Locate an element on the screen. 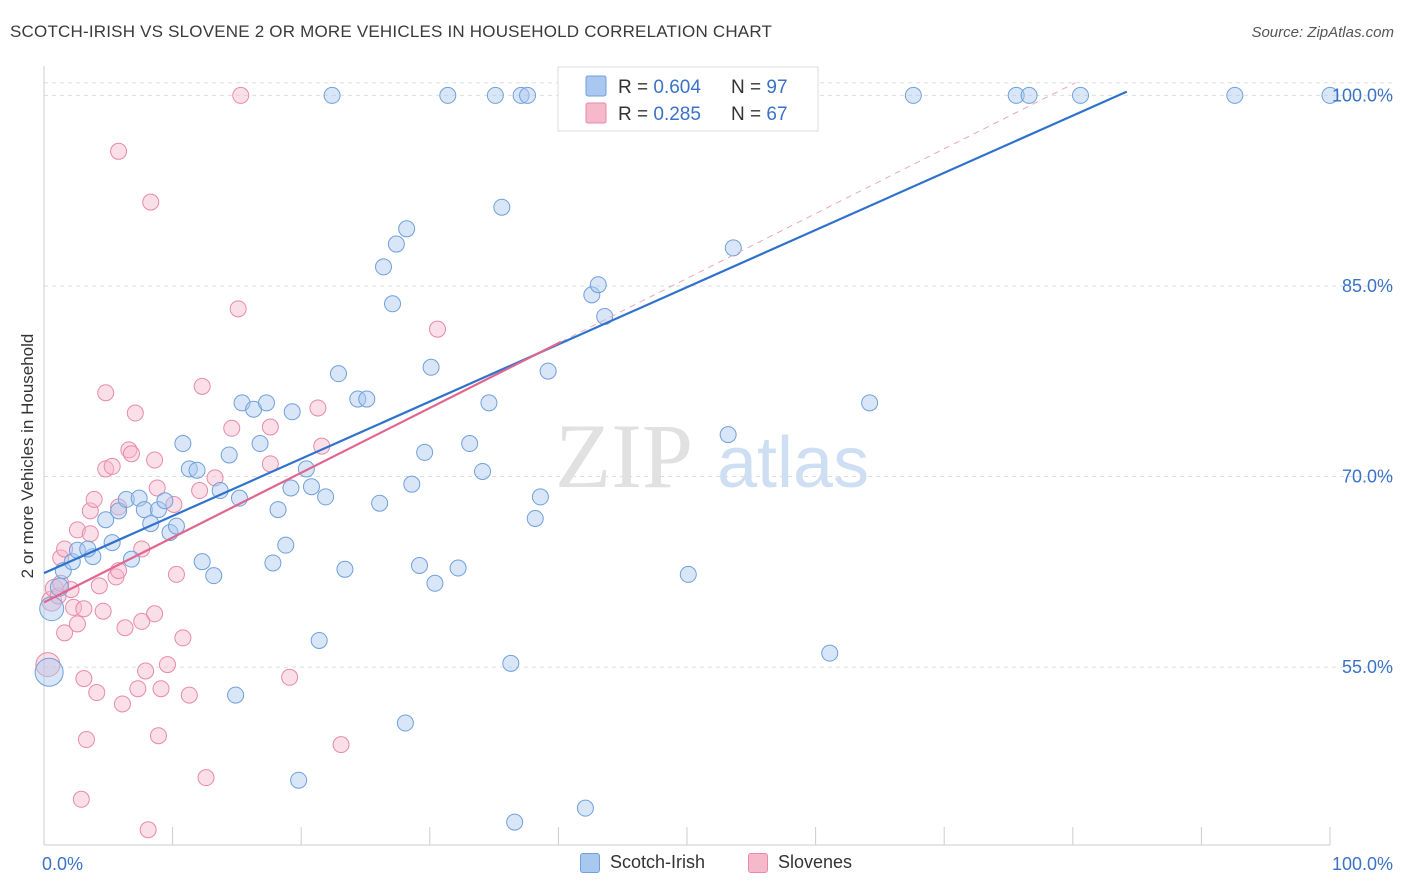 The width and height of the screenshot is (1406, 892). watermark-zip: ZIP is located at coordinates (624, 456).